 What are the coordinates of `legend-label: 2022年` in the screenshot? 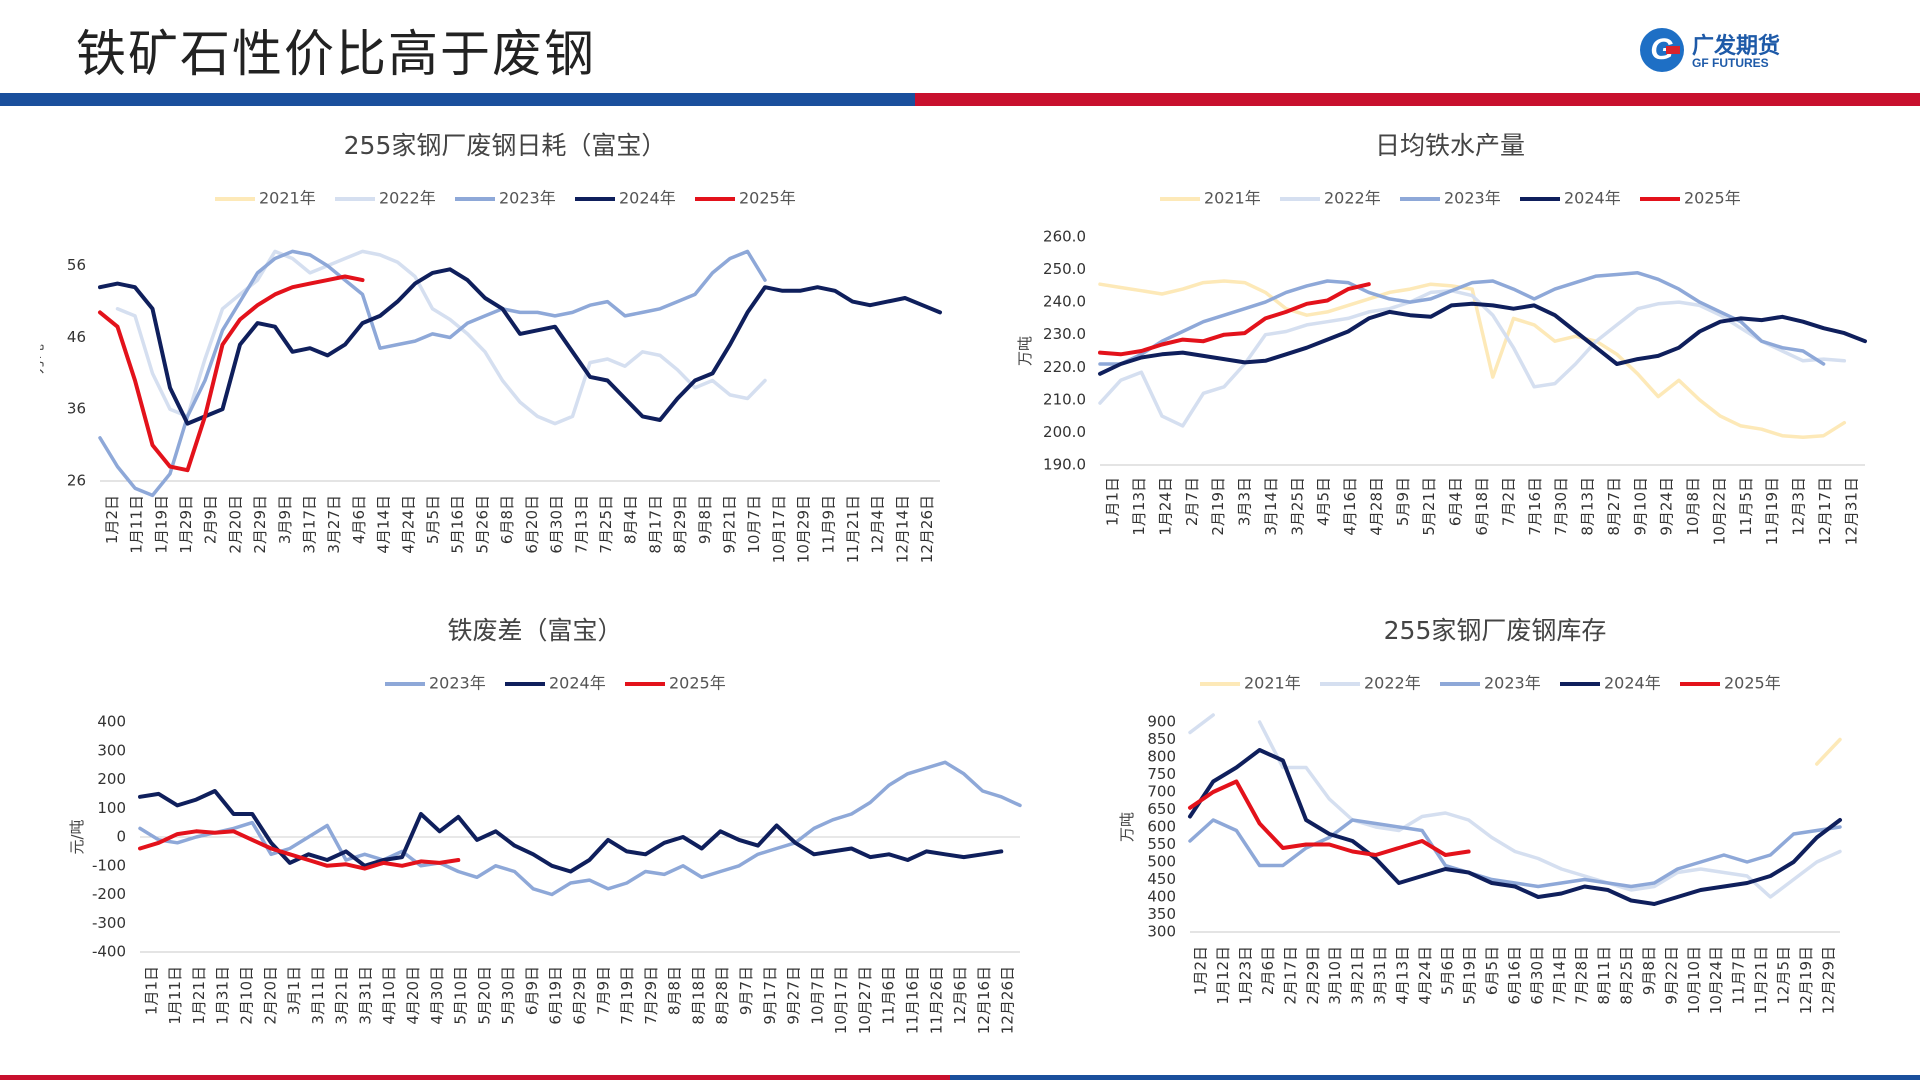 It's located at (407, 198).